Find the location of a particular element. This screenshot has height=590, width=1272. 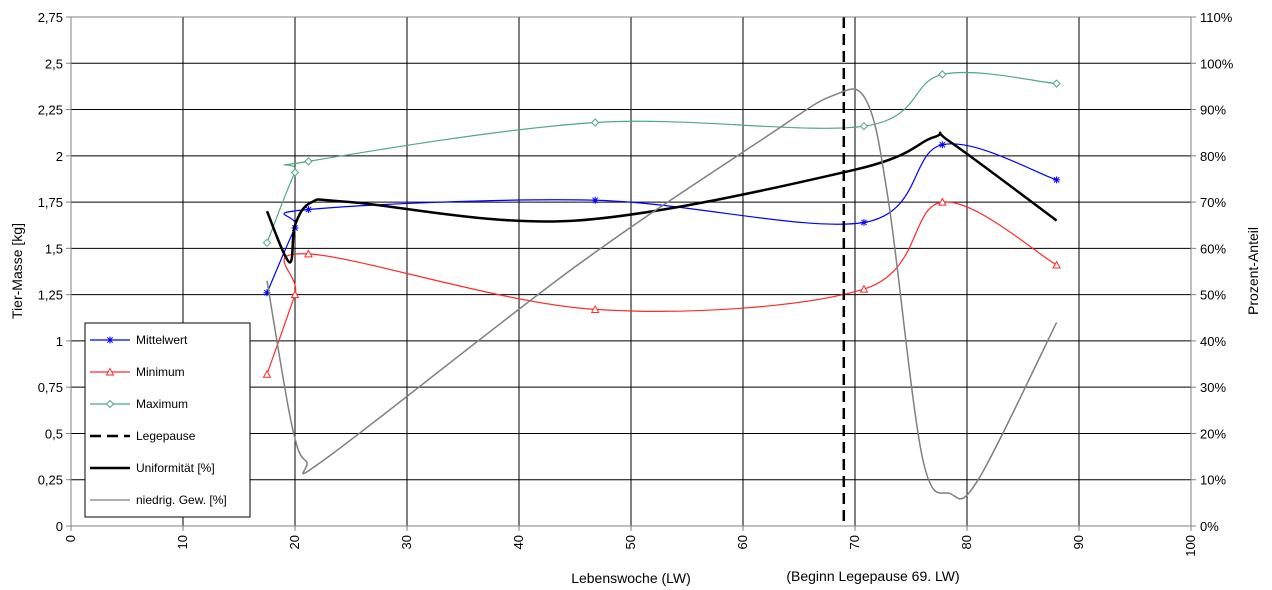

x-tick-label: 10 is located at coordinates (182, 542).